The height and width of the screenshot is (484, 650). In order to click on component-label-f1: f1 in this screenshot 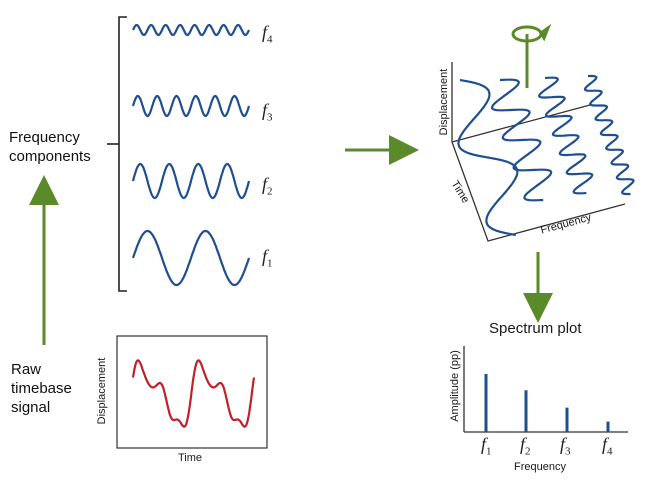, I will do `click(267, 258)`.